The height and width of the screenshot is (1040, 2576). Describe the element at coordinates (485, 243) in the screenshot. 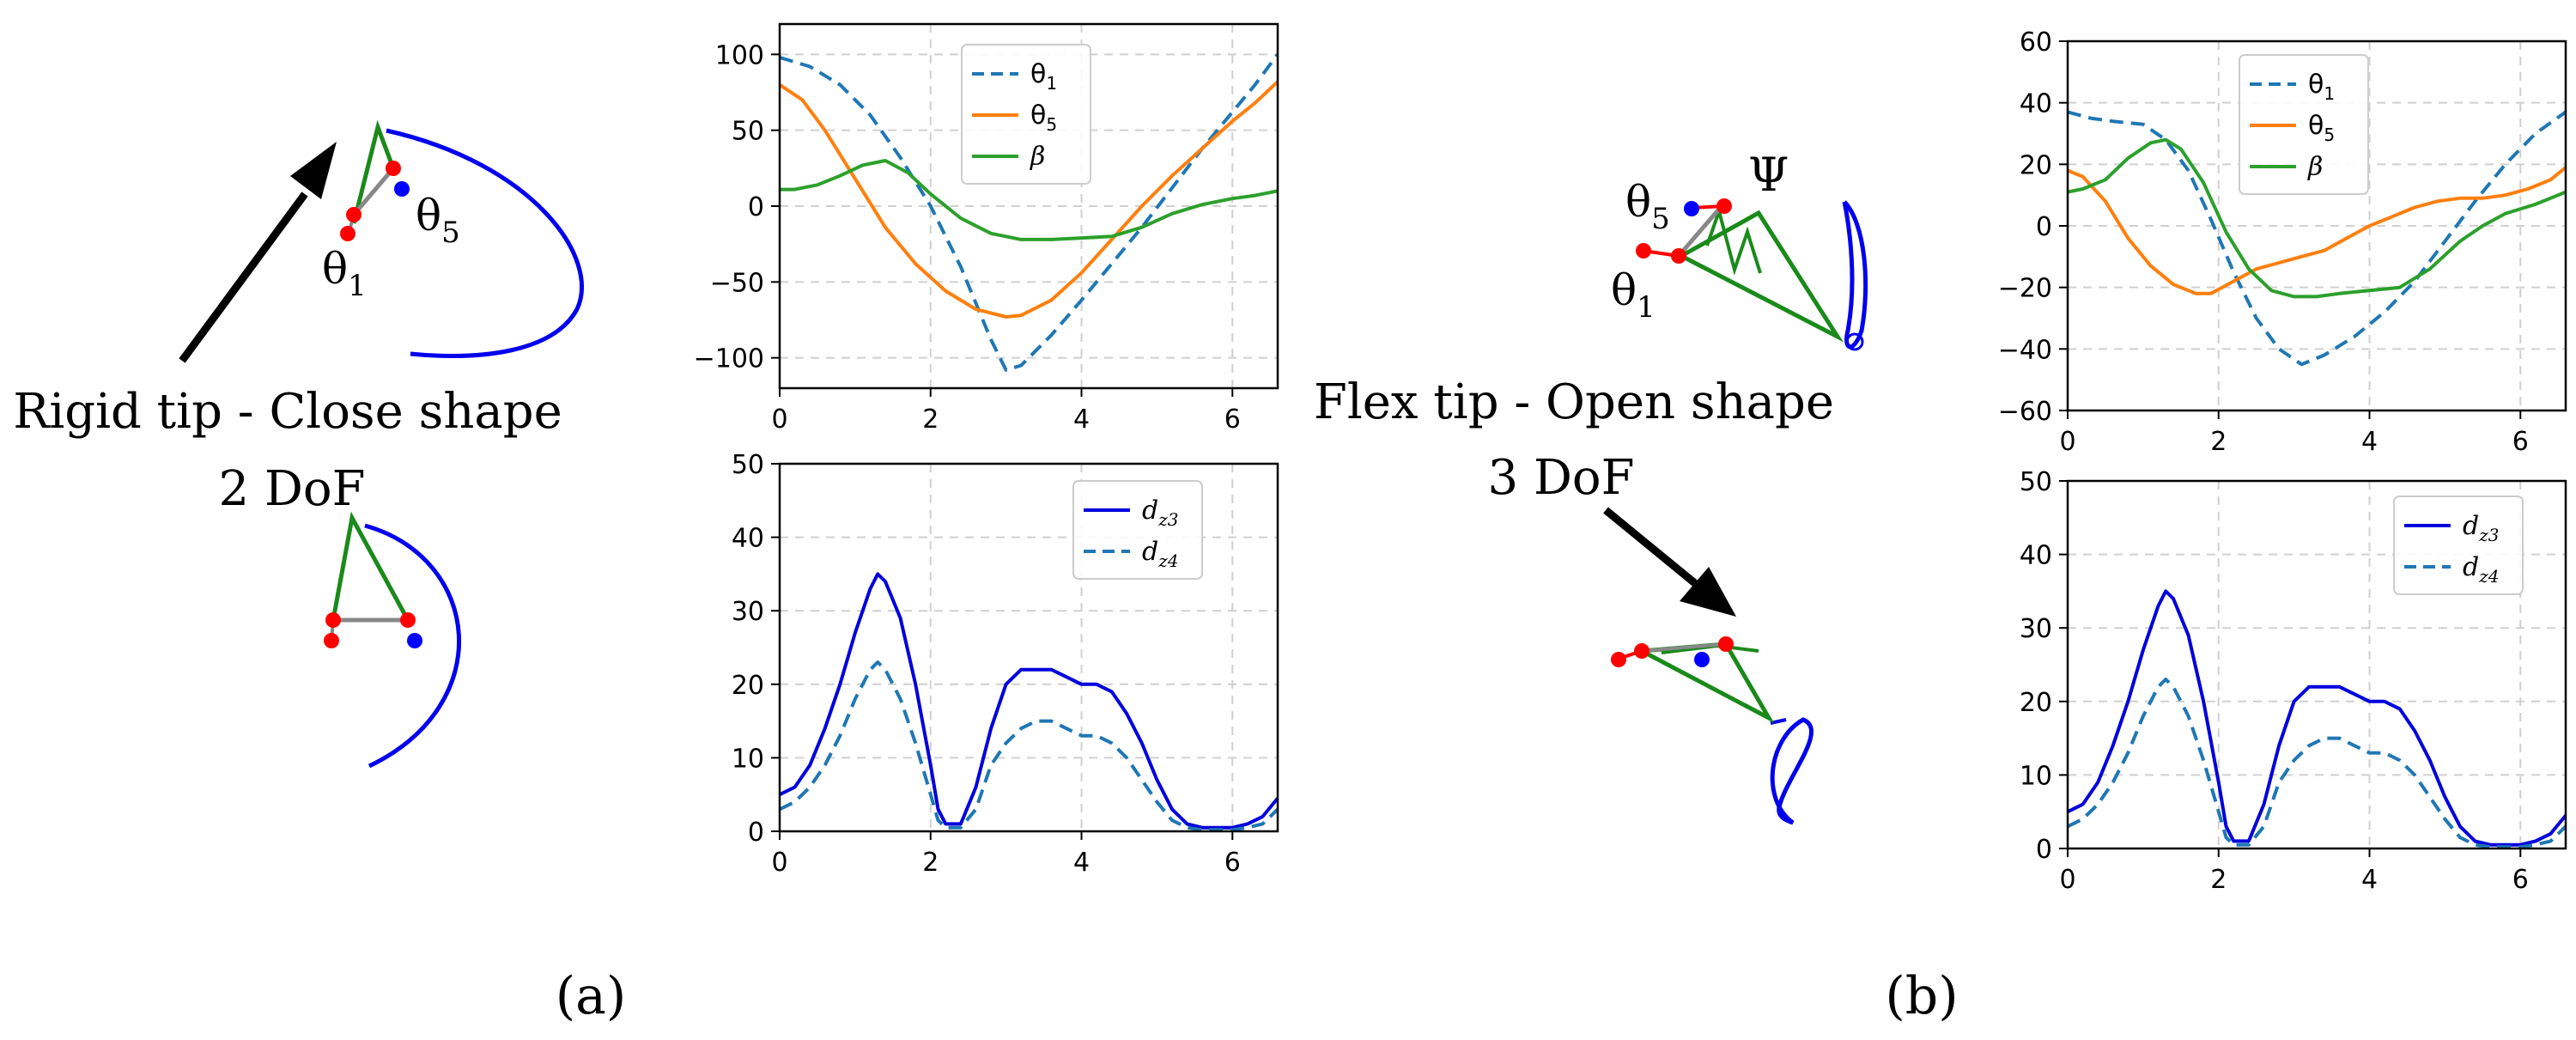

I see `blue-trajectory-closed-upper` at that location.